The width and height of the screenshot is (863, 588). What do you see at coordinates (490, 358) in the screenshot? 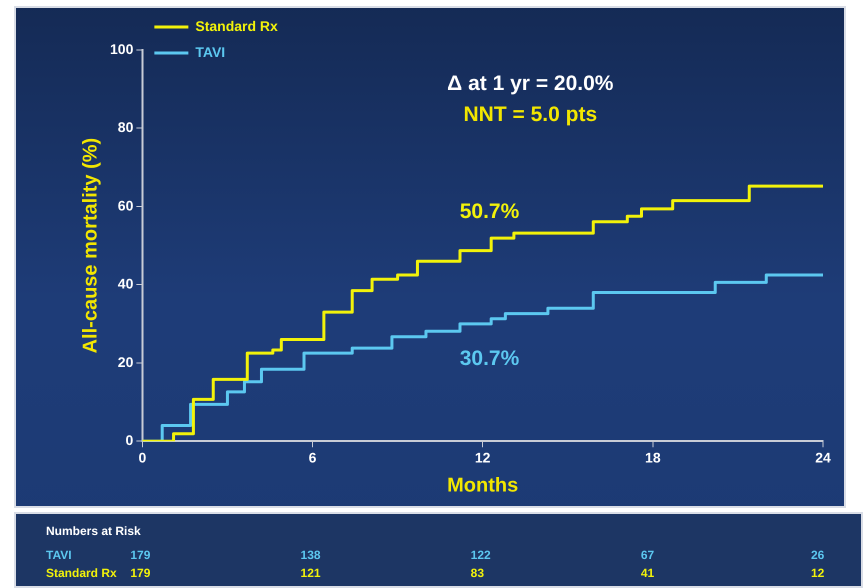
I see `annotation: 30.7%` at bounding box center [490, 358].